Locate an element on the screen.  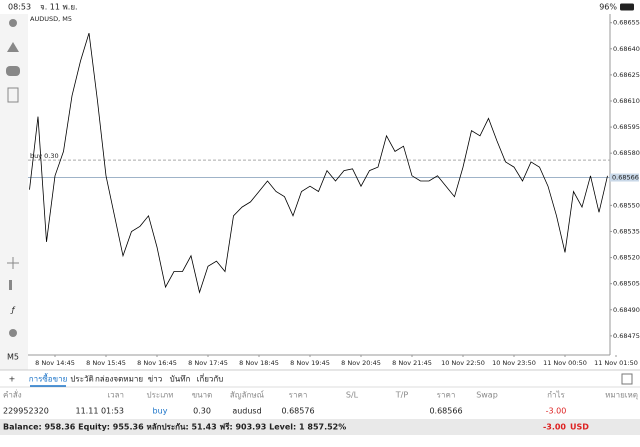
tab: ข่าว is located at coordinates (155, 379).